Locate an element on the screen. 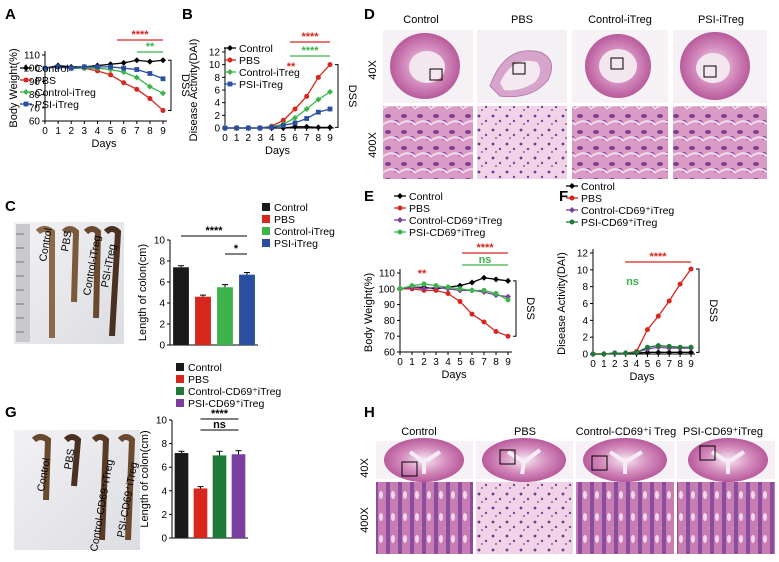 The image size is (779, 562). chart-b-legend-label: PBS is located at coordinates (249, 61).